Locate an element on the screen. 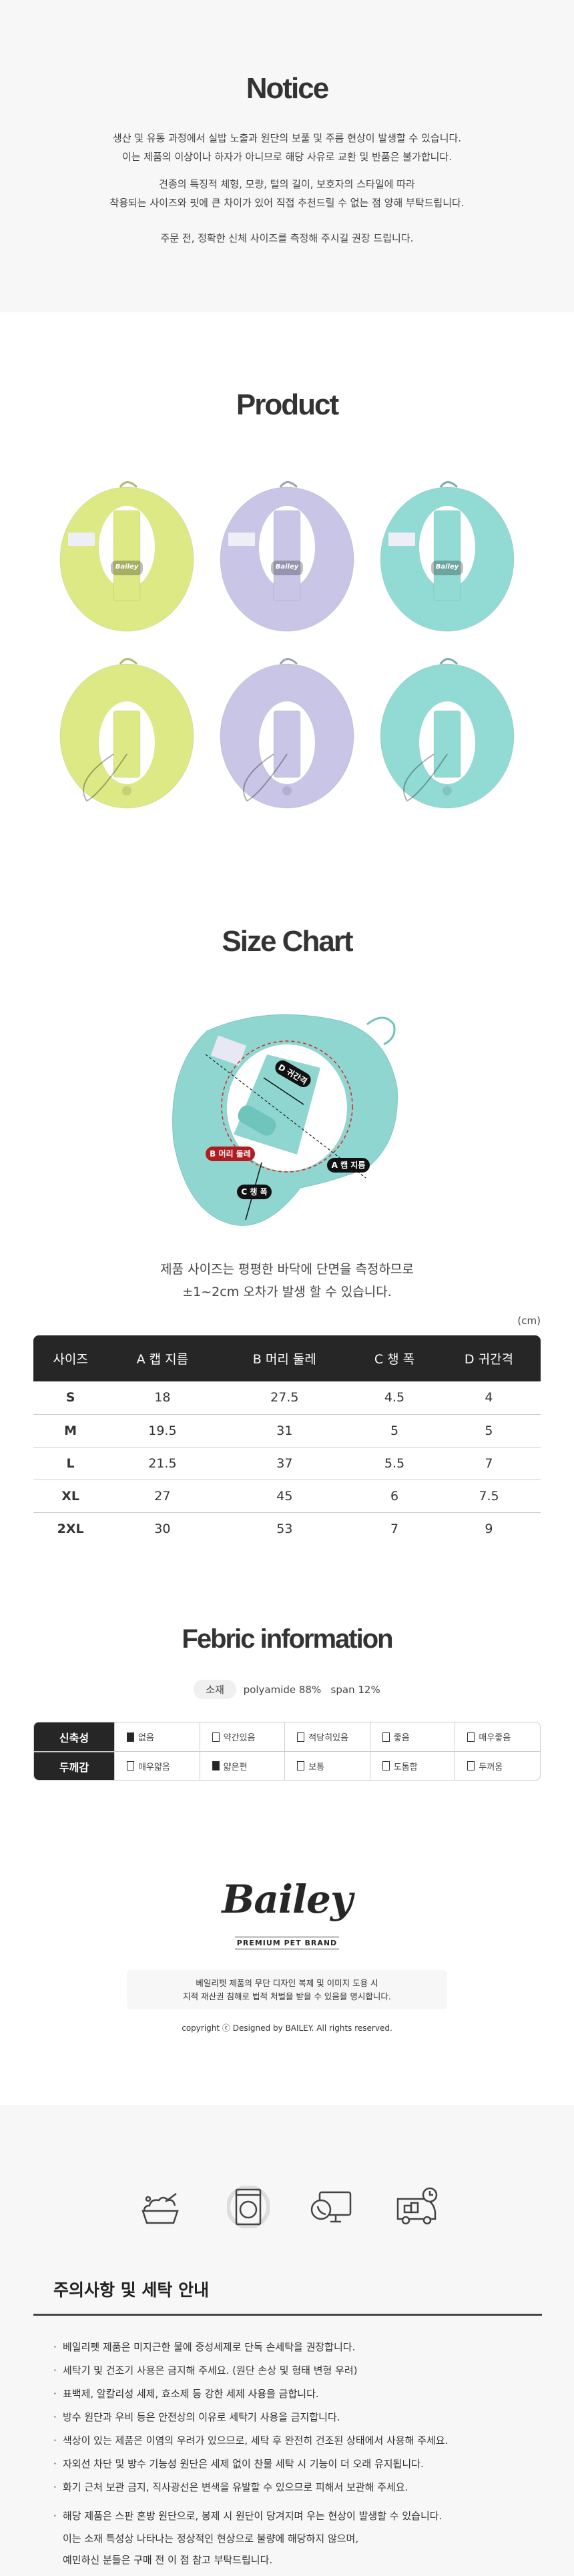 The height and width of the screenshot is (2576, 574). product-image-lavender-front: Bailey is located at coordinates (287, 557).